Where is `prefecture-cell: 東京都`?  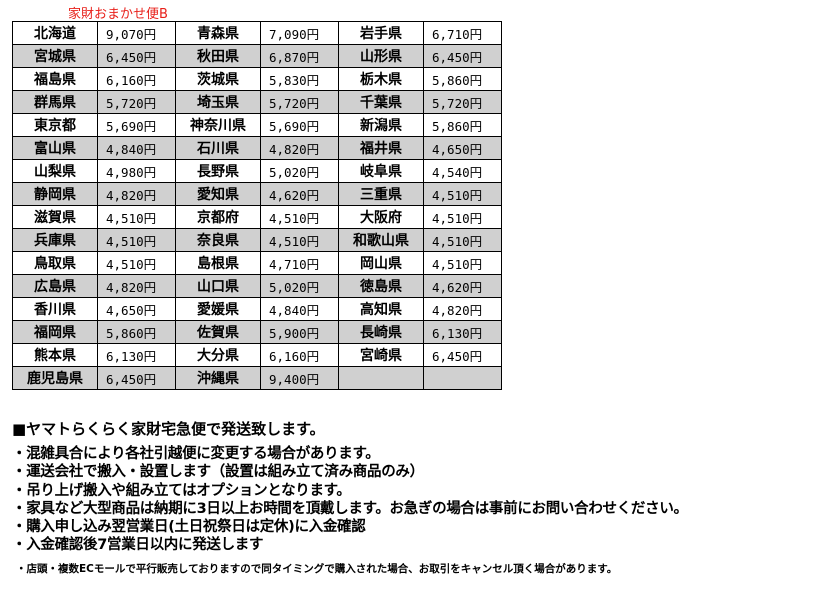 prefecture-cell: 東京都 is located at coordinates (55, 125).